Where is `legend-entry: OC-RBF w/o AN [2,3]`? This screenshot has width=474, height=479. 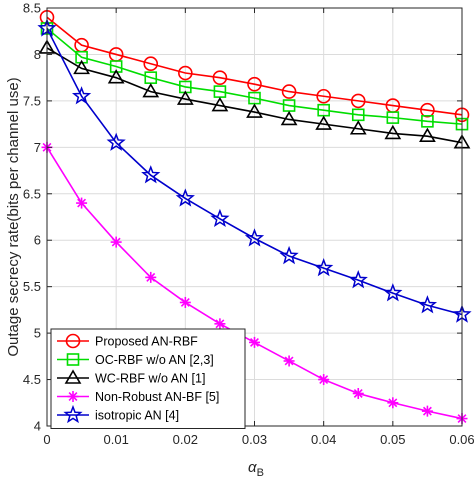 legend-entry: OC-RBF w/o AN [2,3] is located at coordinates (154, 360).